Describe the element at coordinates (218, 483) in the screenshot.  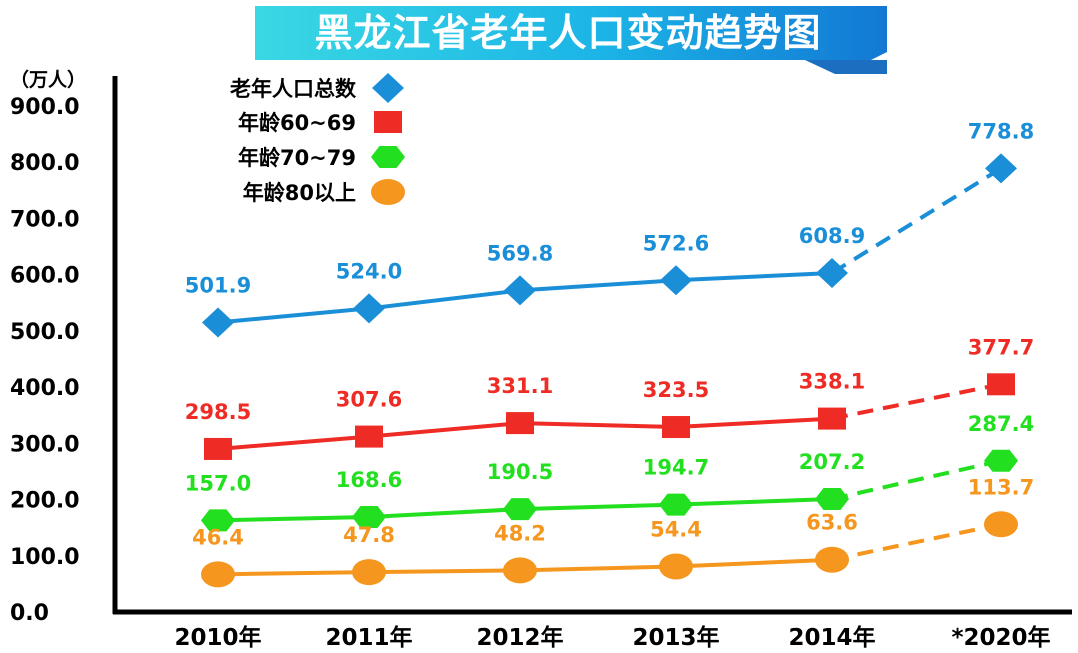
I see `data-label: 157.0` at that location.